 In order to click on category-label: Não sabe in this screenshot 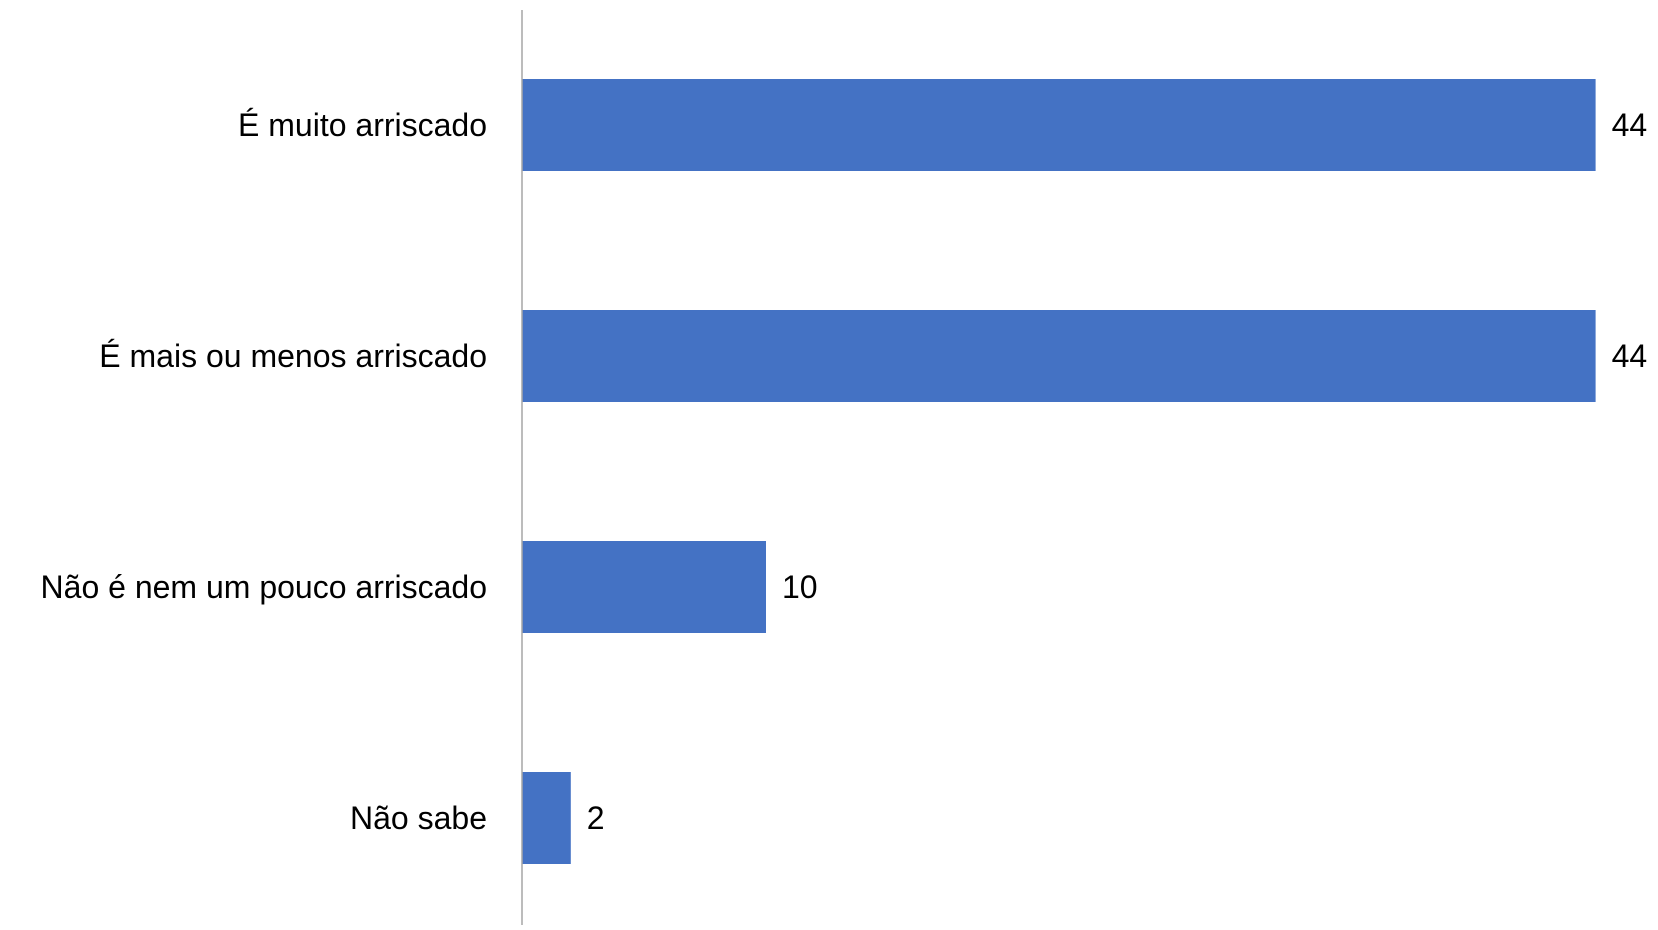, I will do `click(418, 818)`.